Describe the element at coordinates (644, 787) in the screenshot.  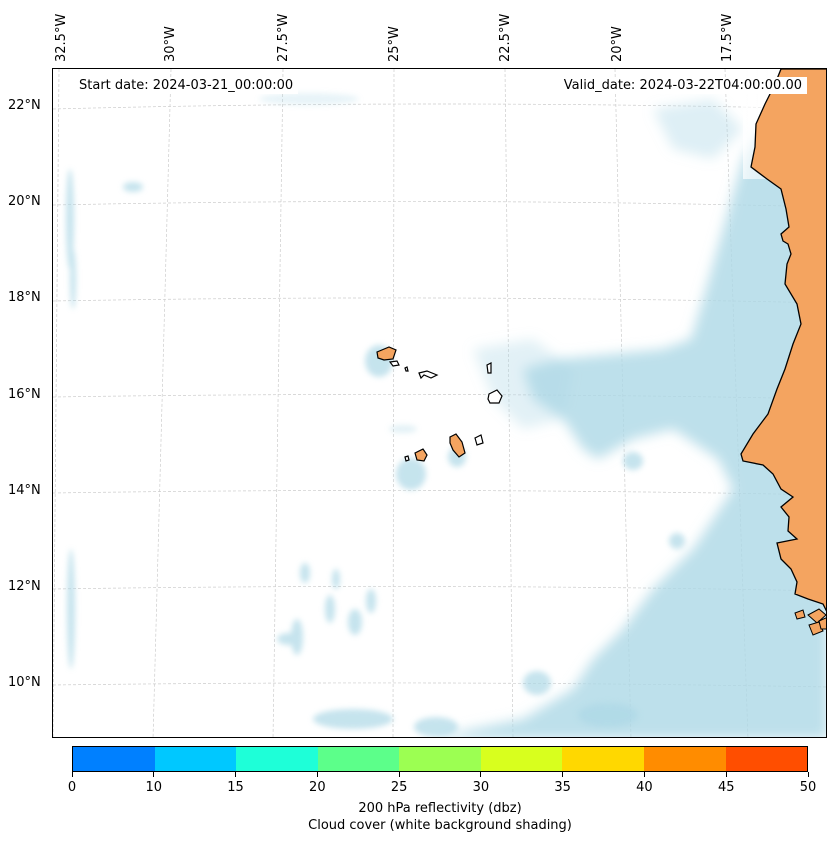
I see `colorbar-tick-label: 40` at that location.